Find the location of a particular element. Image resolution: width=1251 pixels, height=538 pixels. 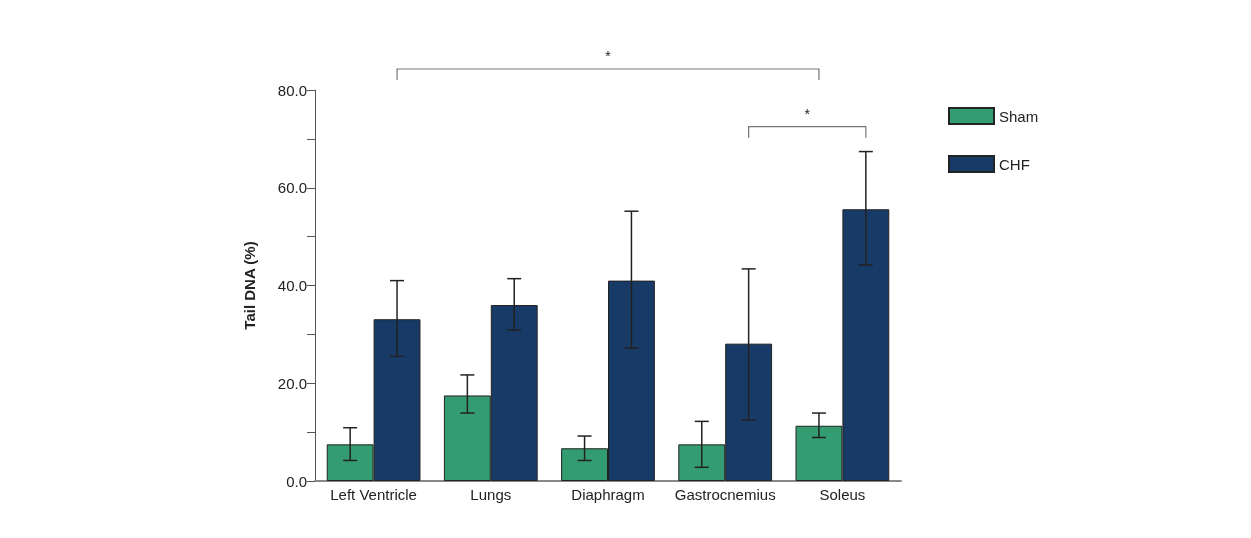

annotation: * is located at coordinates (807, 113).